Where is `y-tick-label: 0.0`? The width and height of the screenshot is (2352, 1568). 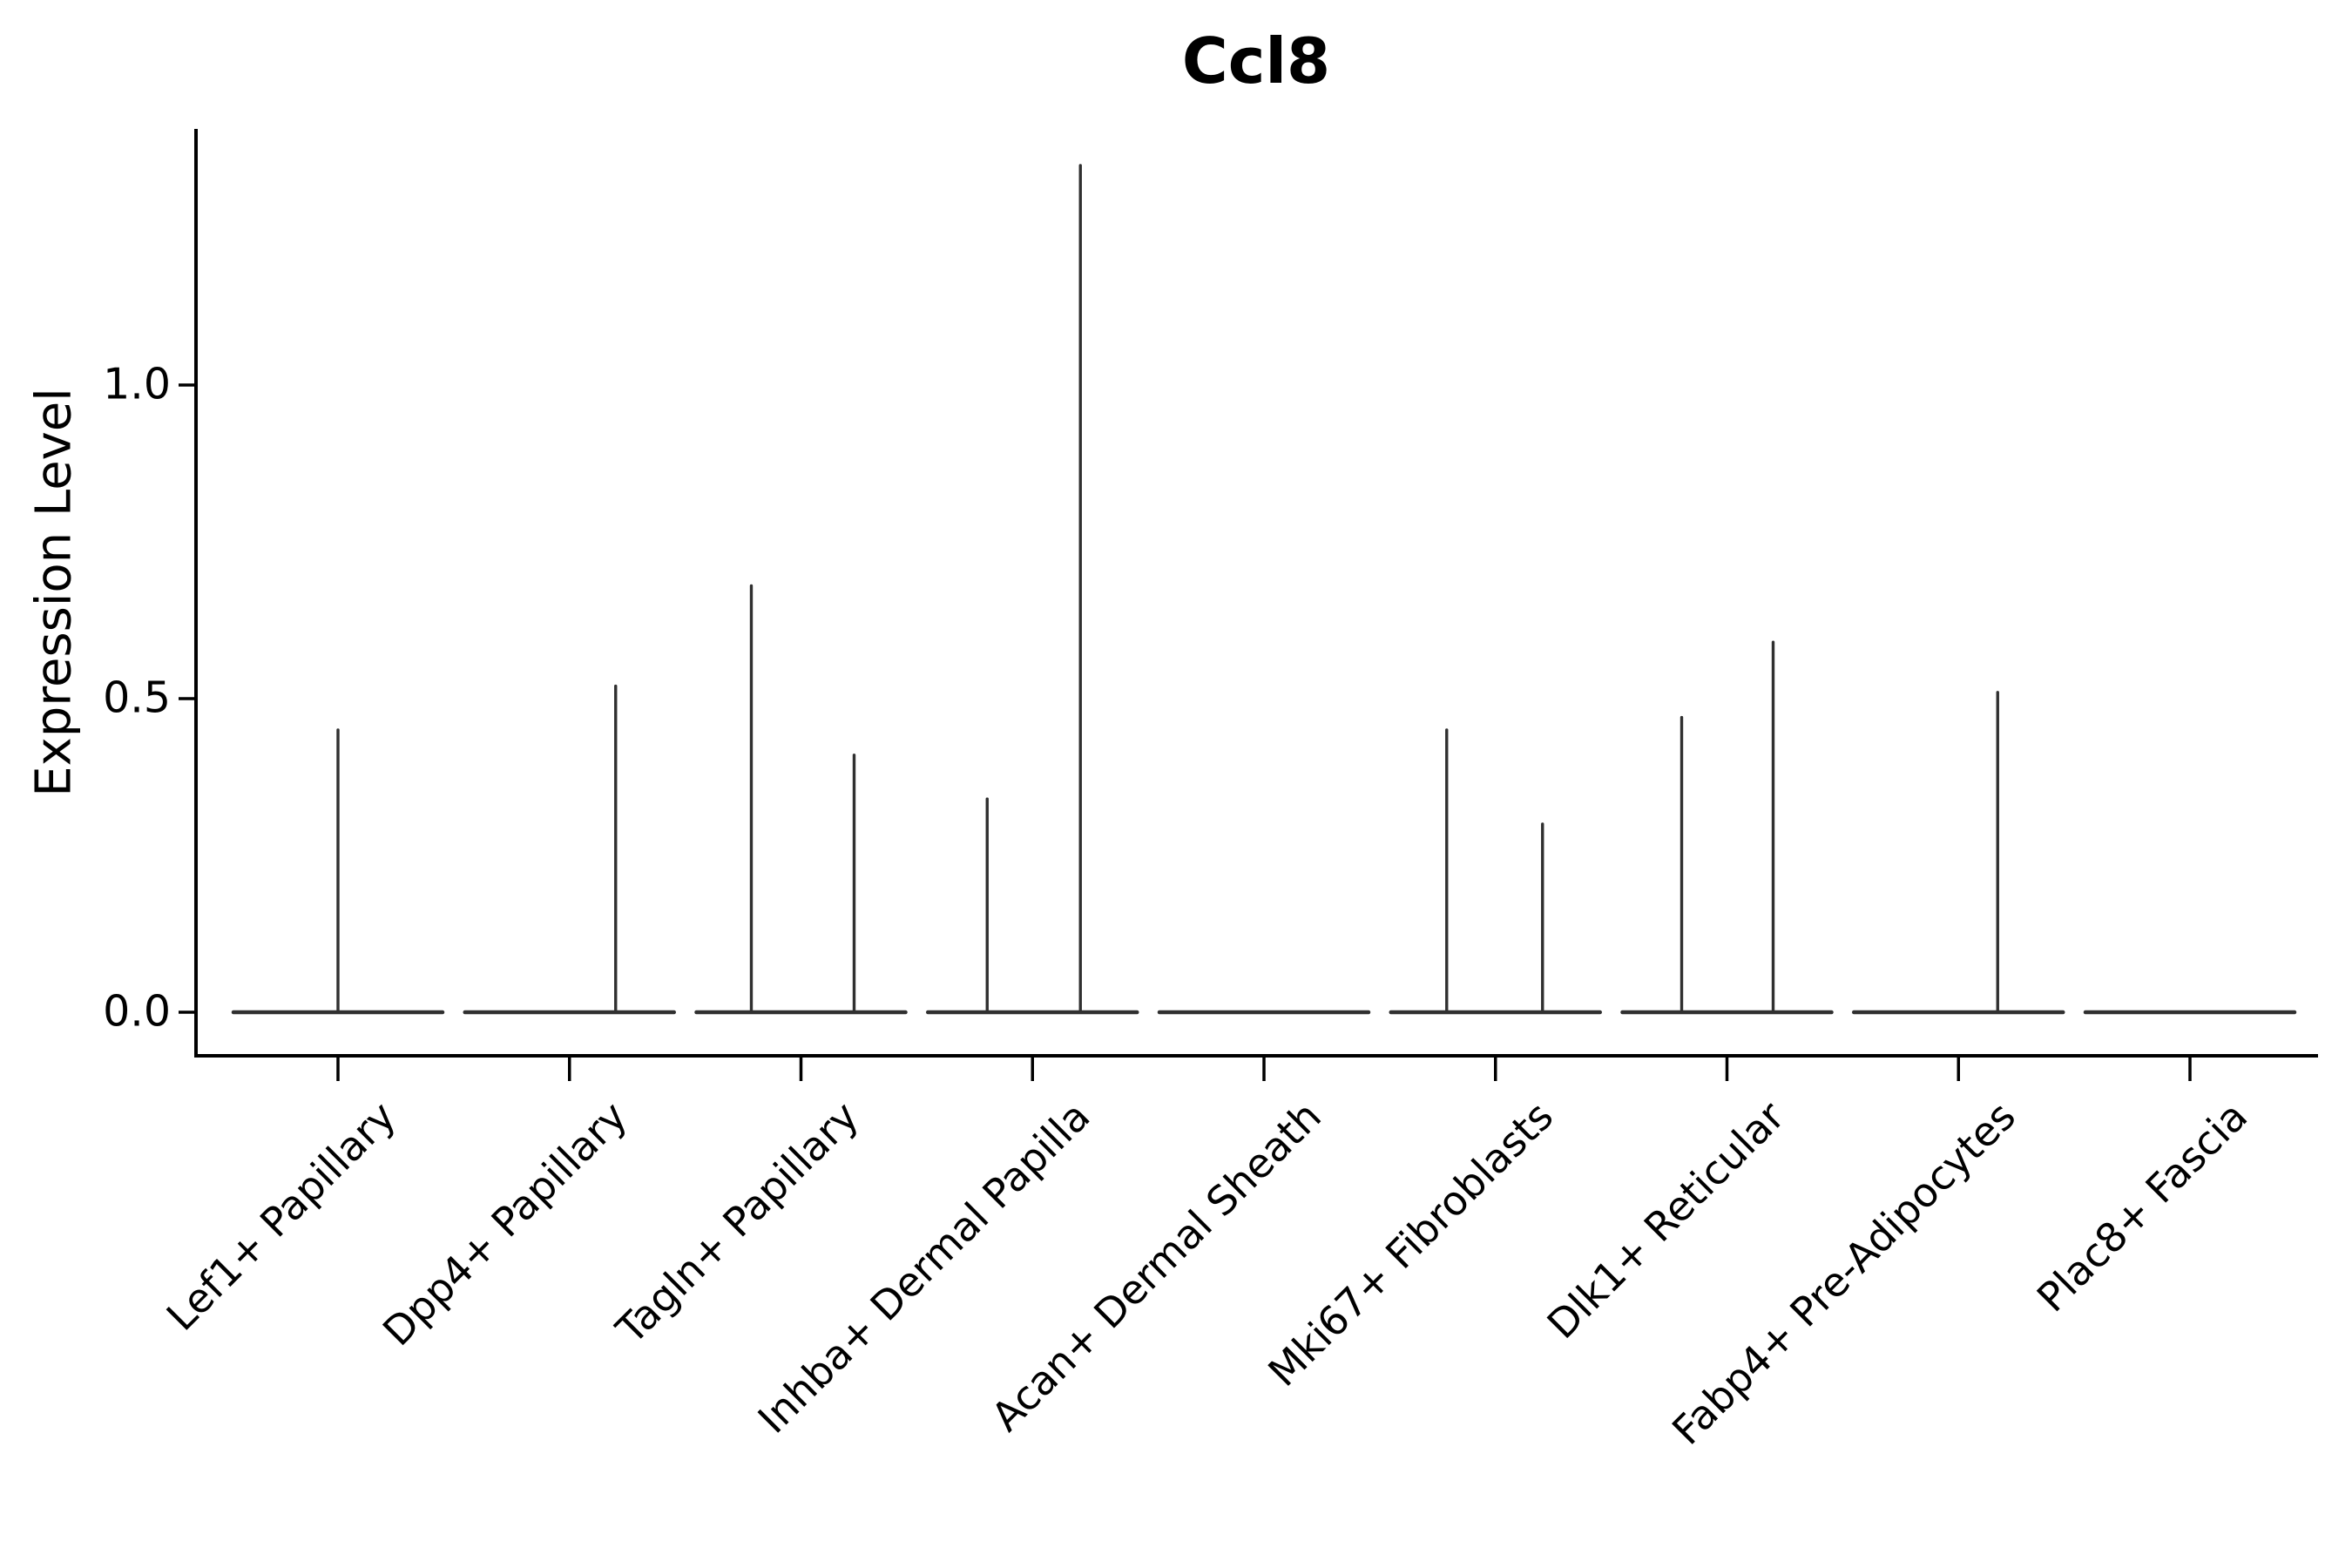 y-tick-label: 0.0 is located at coordinates (137, 1012).